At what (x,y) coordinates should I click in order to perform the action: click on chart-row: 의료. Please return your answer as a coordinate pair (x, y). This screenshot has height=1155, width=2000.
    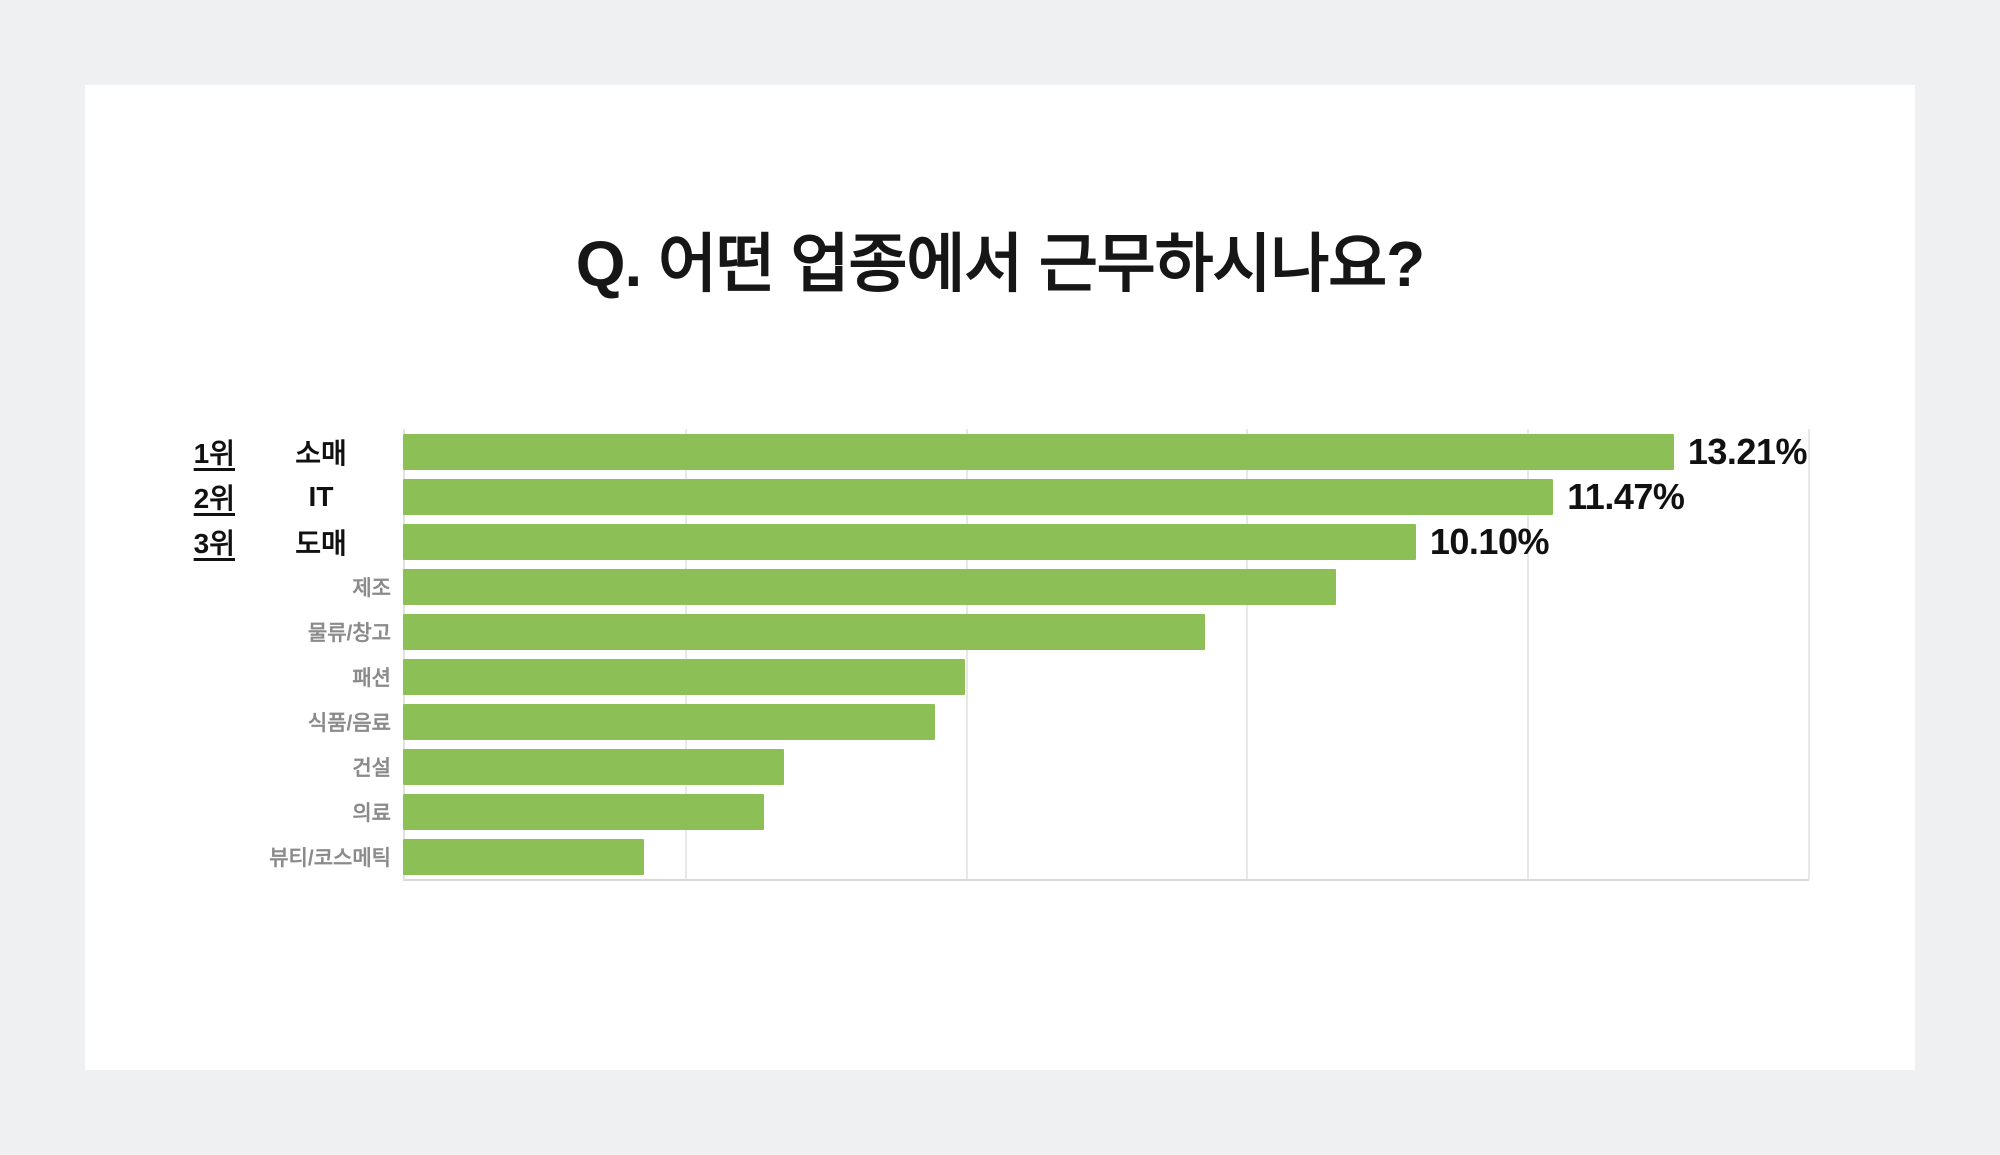
    Looking at the image, I should click on (1000, 811).